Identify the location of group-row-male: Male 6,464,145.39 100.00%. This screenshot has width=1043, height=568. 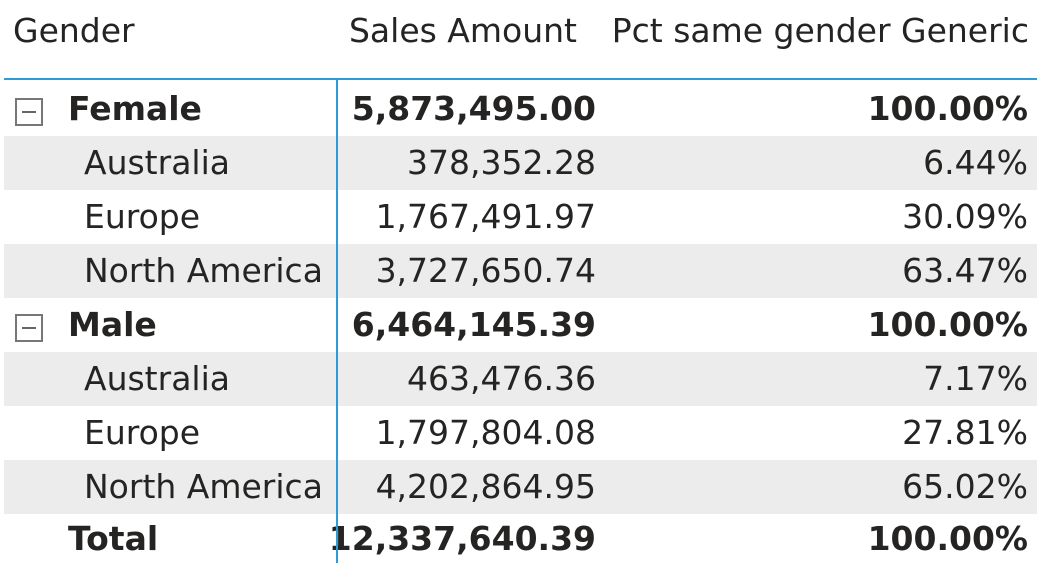
(520, 325).